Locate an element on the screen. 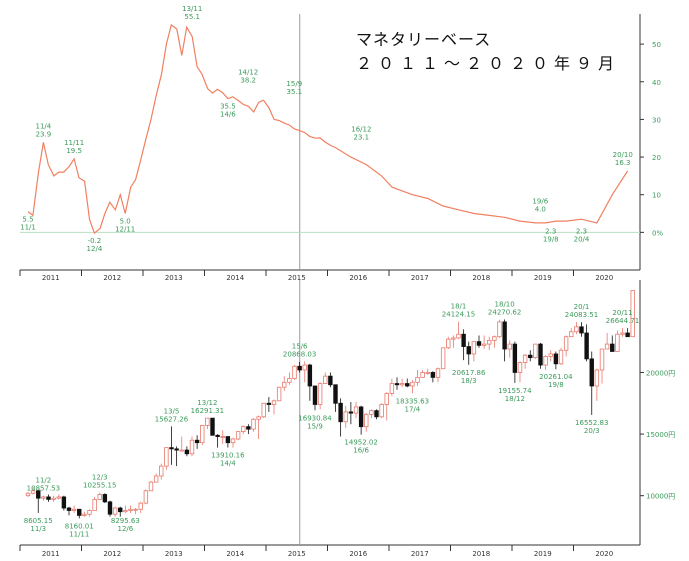 Image resolution: width=689 pixels, height=561 pixels. top-x-tick-label: 2013 is located at coordinates (174, 278).